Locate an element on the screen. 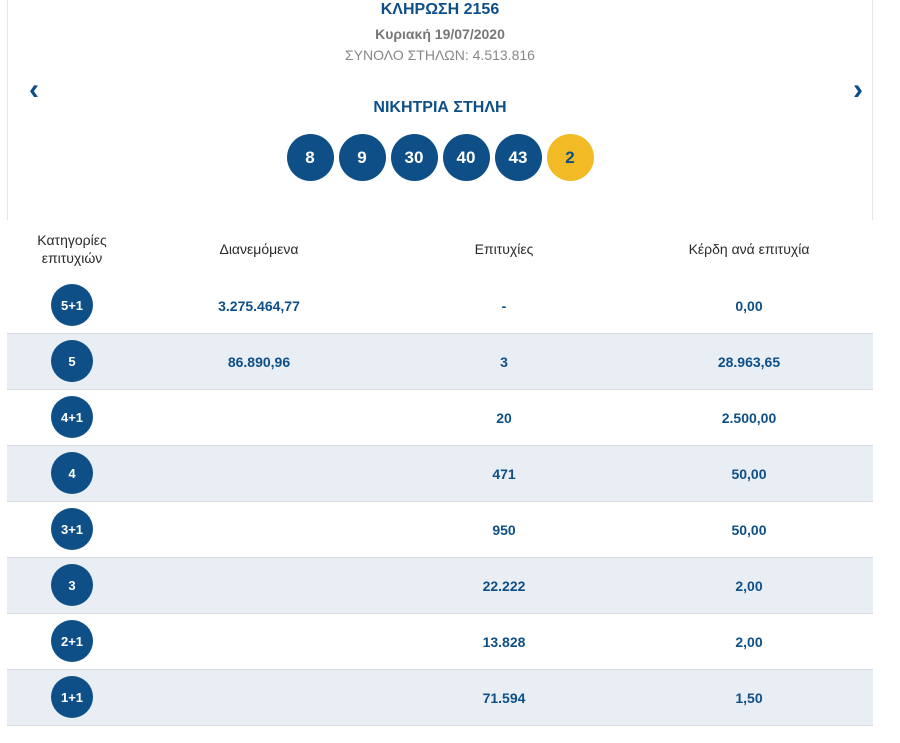 Image resolution: width=900 pixels, height=743 pixels. chevron-left-icon: ‹ is located at coordinates (34, 89).